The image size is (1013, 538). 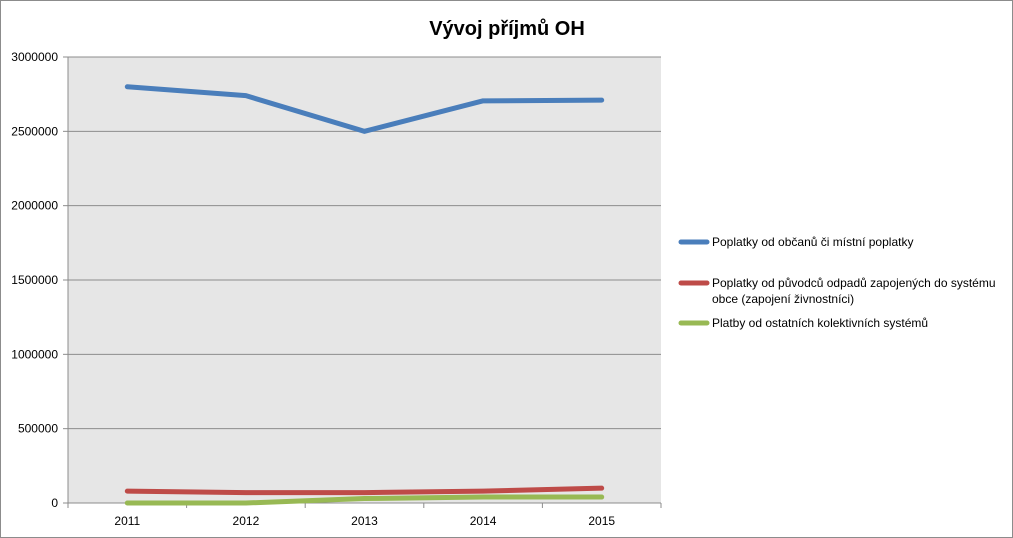 I want to click on legend-item: Poplatky od občanů či místní poplatky, so click(x=795, y=242).